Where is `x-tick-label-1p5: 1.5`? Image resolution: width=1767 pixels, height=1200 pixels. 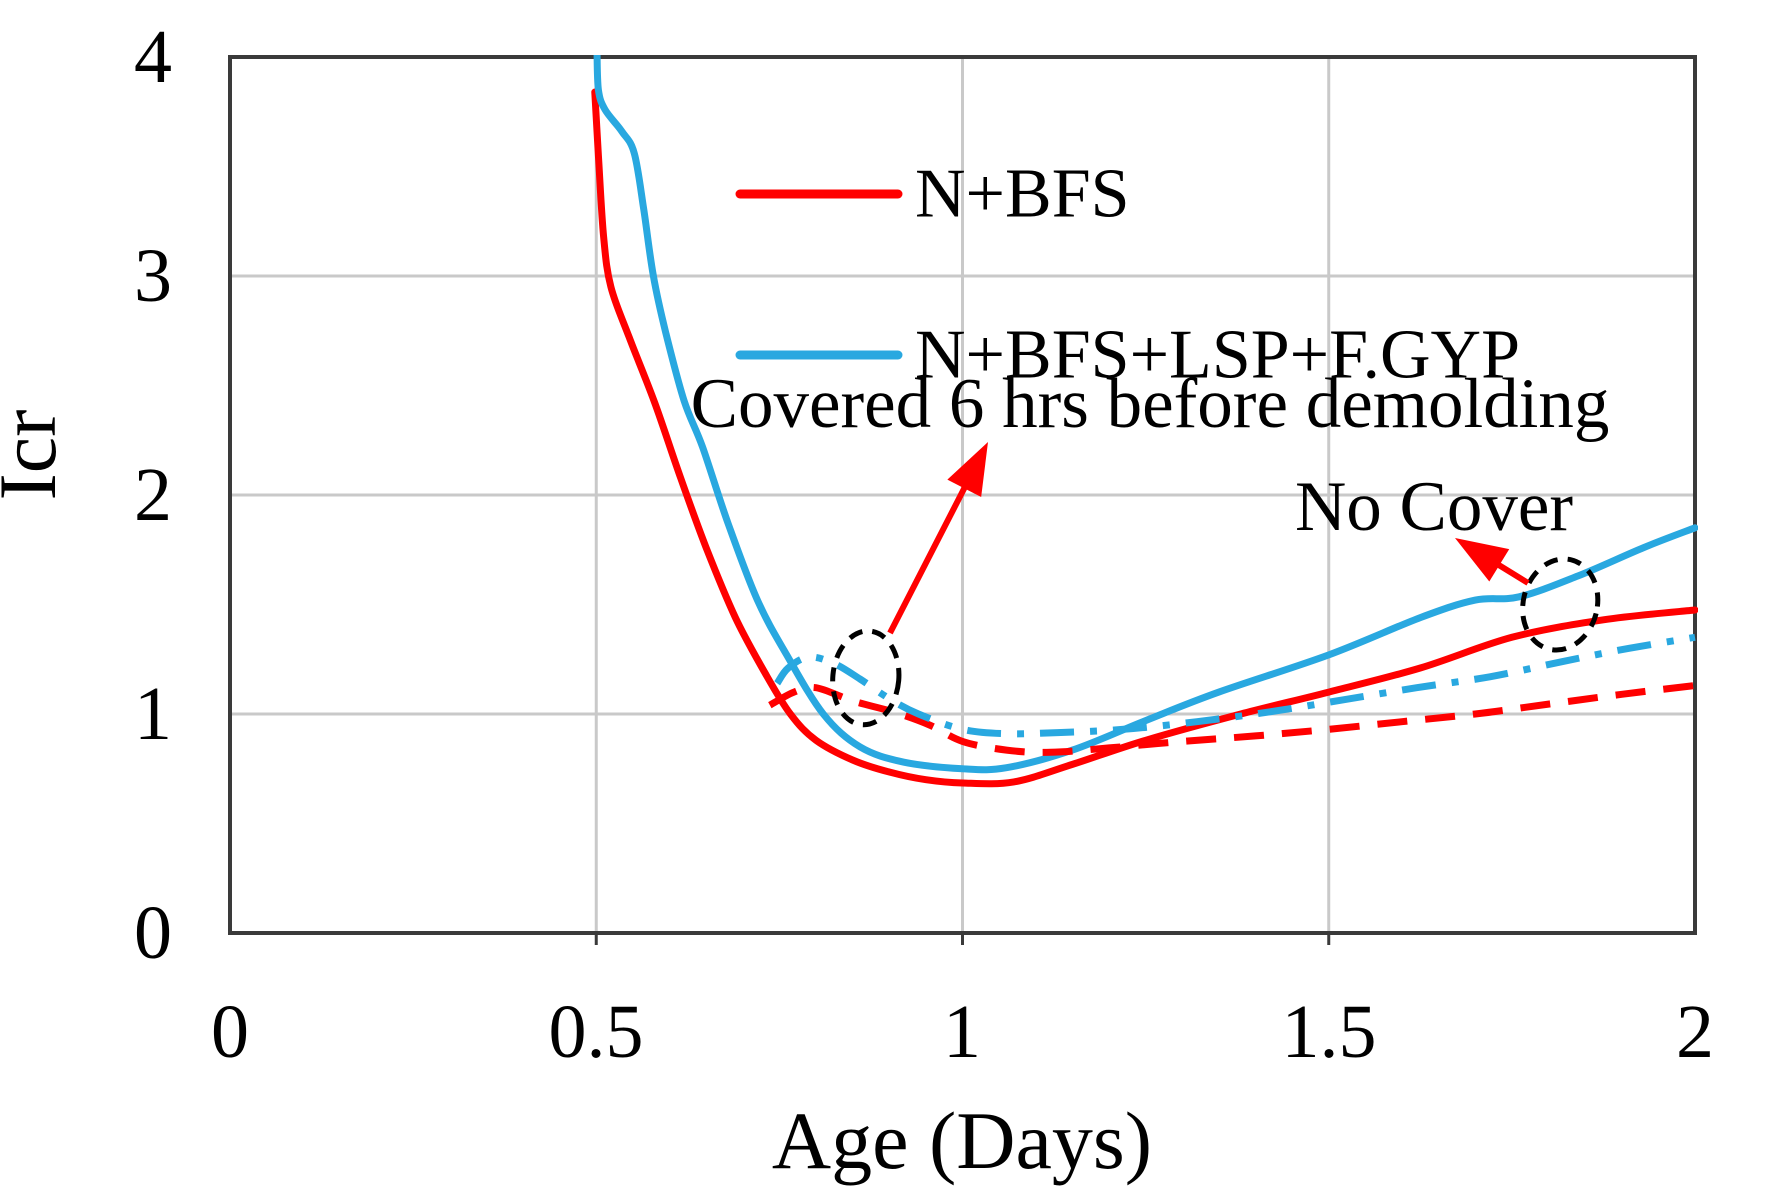
x-tick-label-1p5: 1.5 is located at coordinates (1329, 1032).